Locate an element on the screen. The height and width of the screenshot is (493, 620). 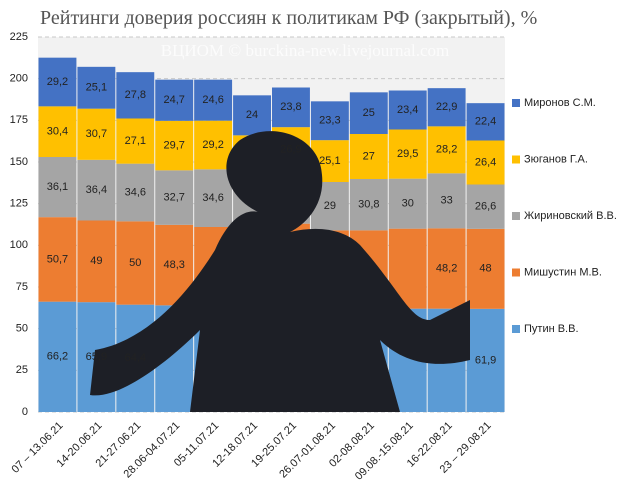
data-label: 24 is located at coordinates (252, 115).